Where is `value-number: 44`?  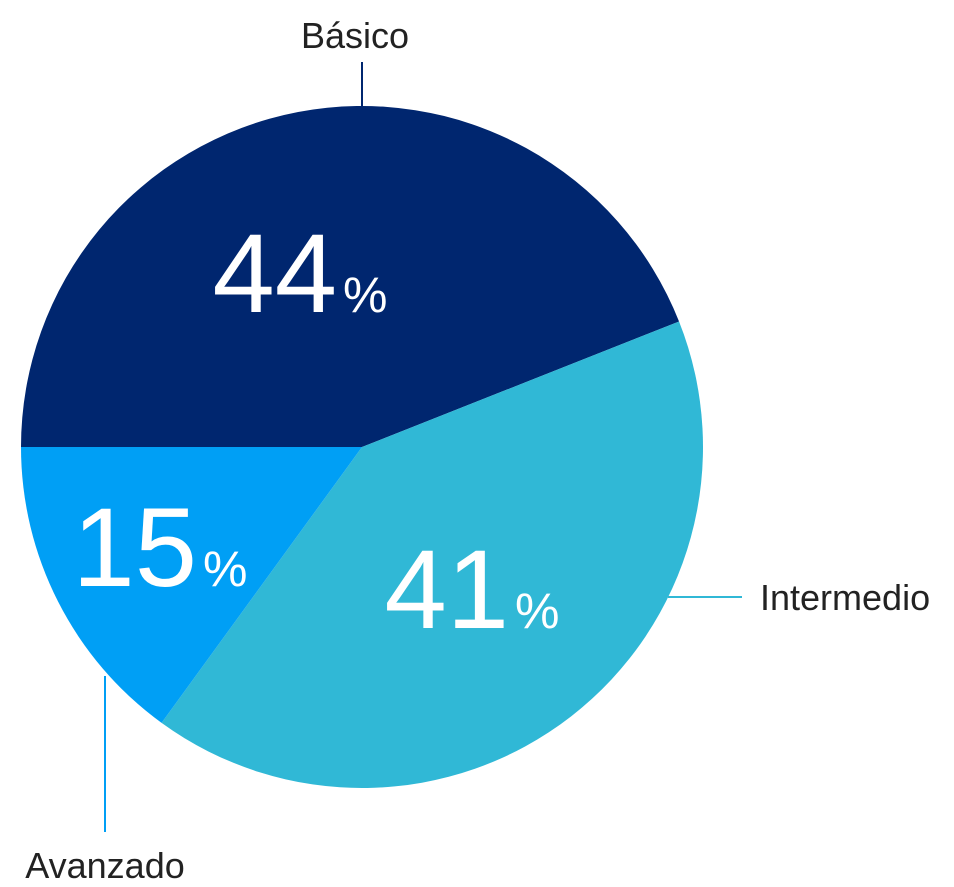
value-number: 44 is located at coordinates (274, 273).